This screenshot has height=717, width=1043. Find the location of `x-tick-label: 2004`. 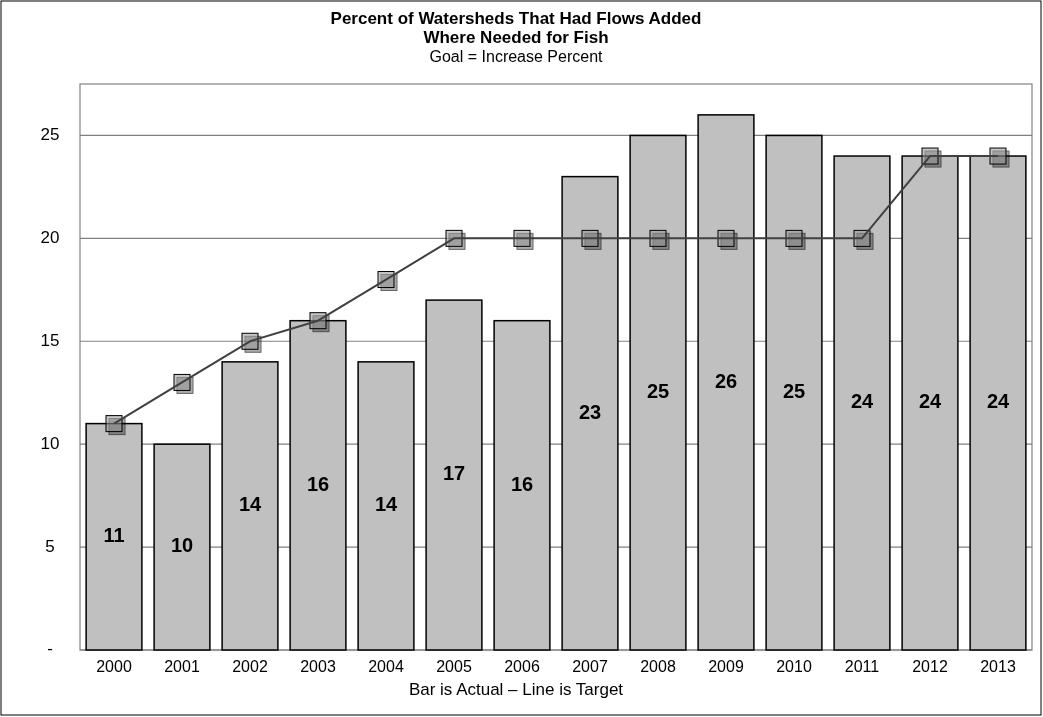

x-tick-label: 2004 is located at coordinates (386, 666).